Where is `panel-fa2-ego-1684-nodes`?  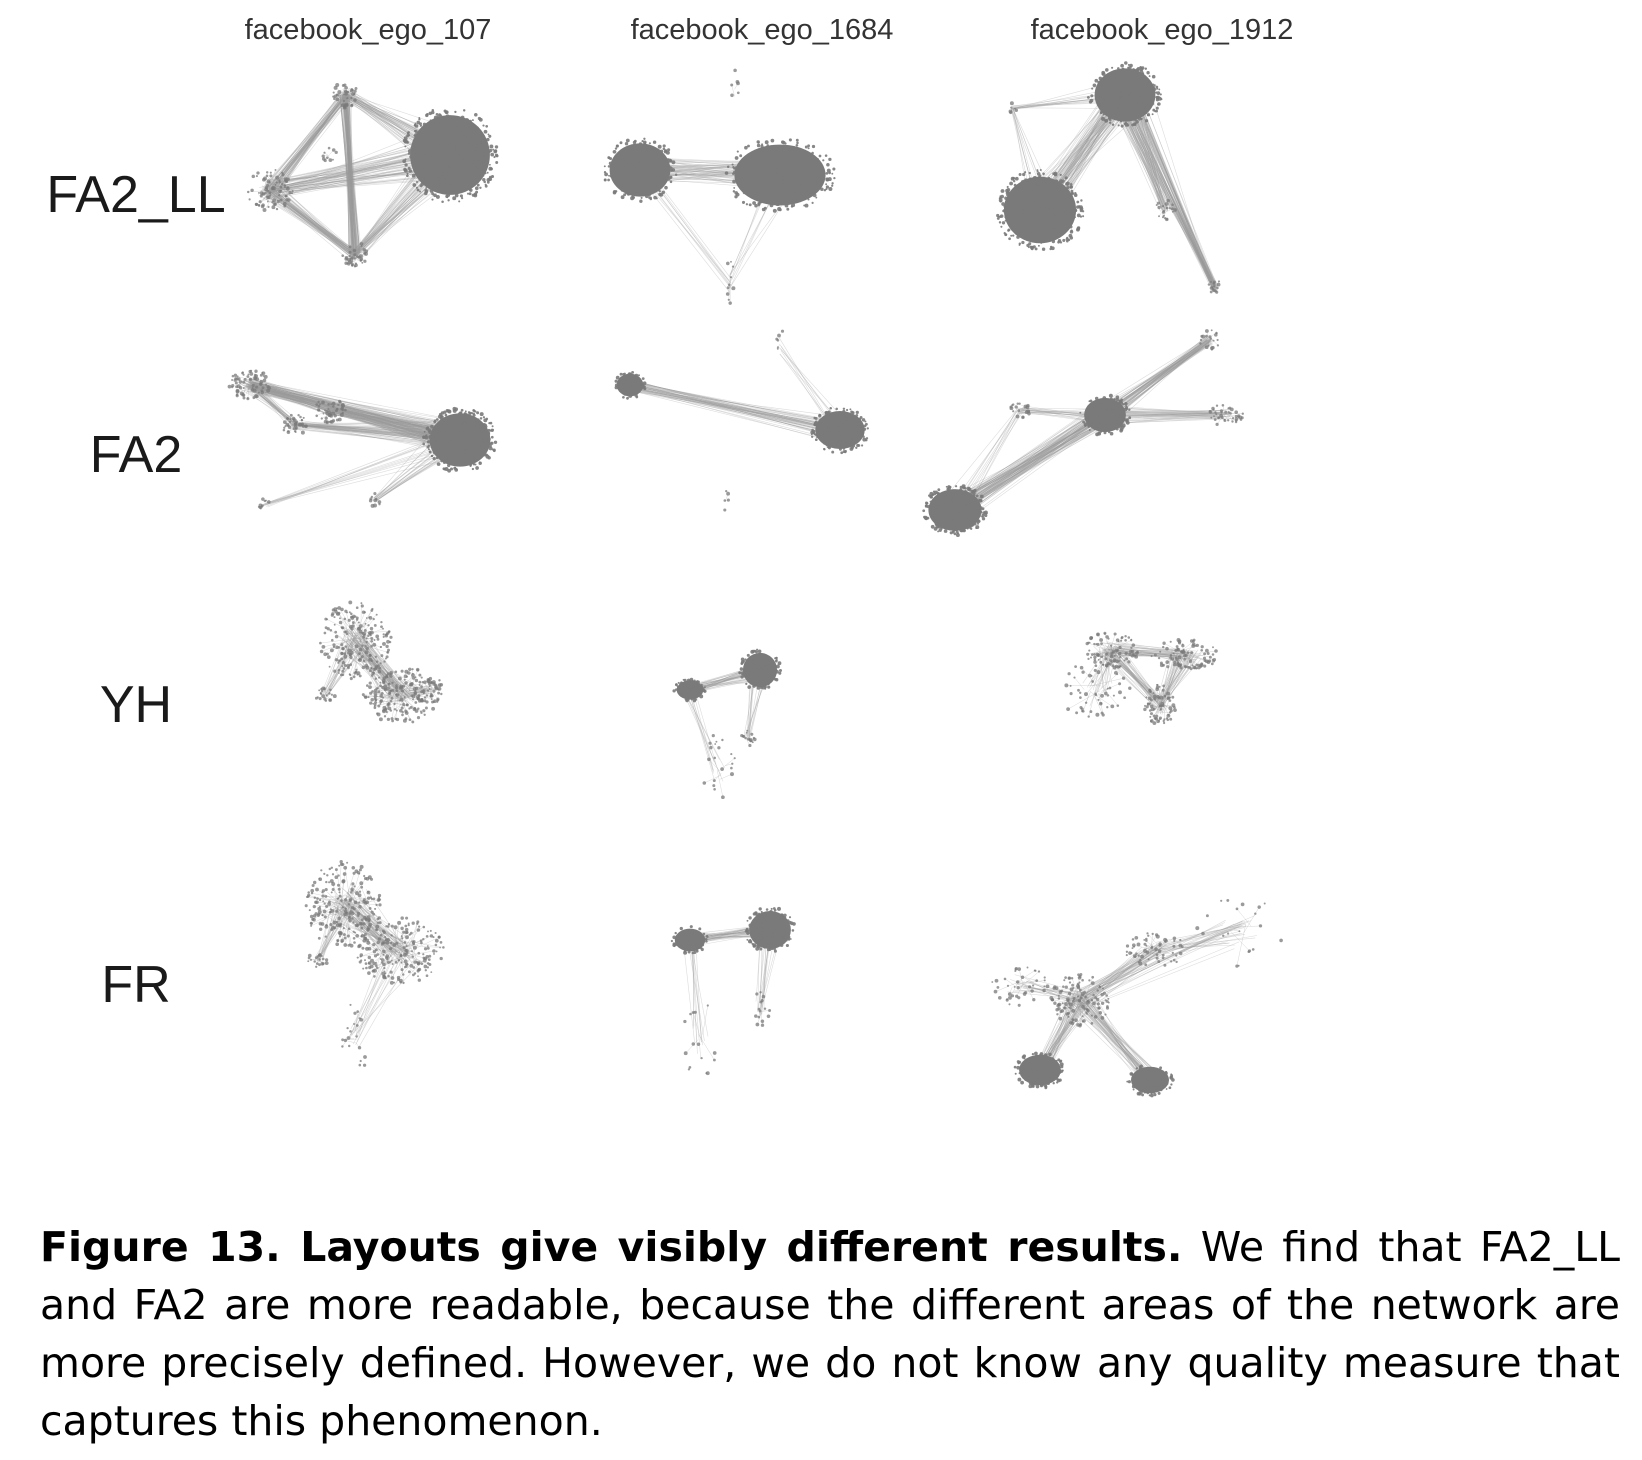
panel-fa2-ego-1684-nodes is located at coordinates (741, 420).